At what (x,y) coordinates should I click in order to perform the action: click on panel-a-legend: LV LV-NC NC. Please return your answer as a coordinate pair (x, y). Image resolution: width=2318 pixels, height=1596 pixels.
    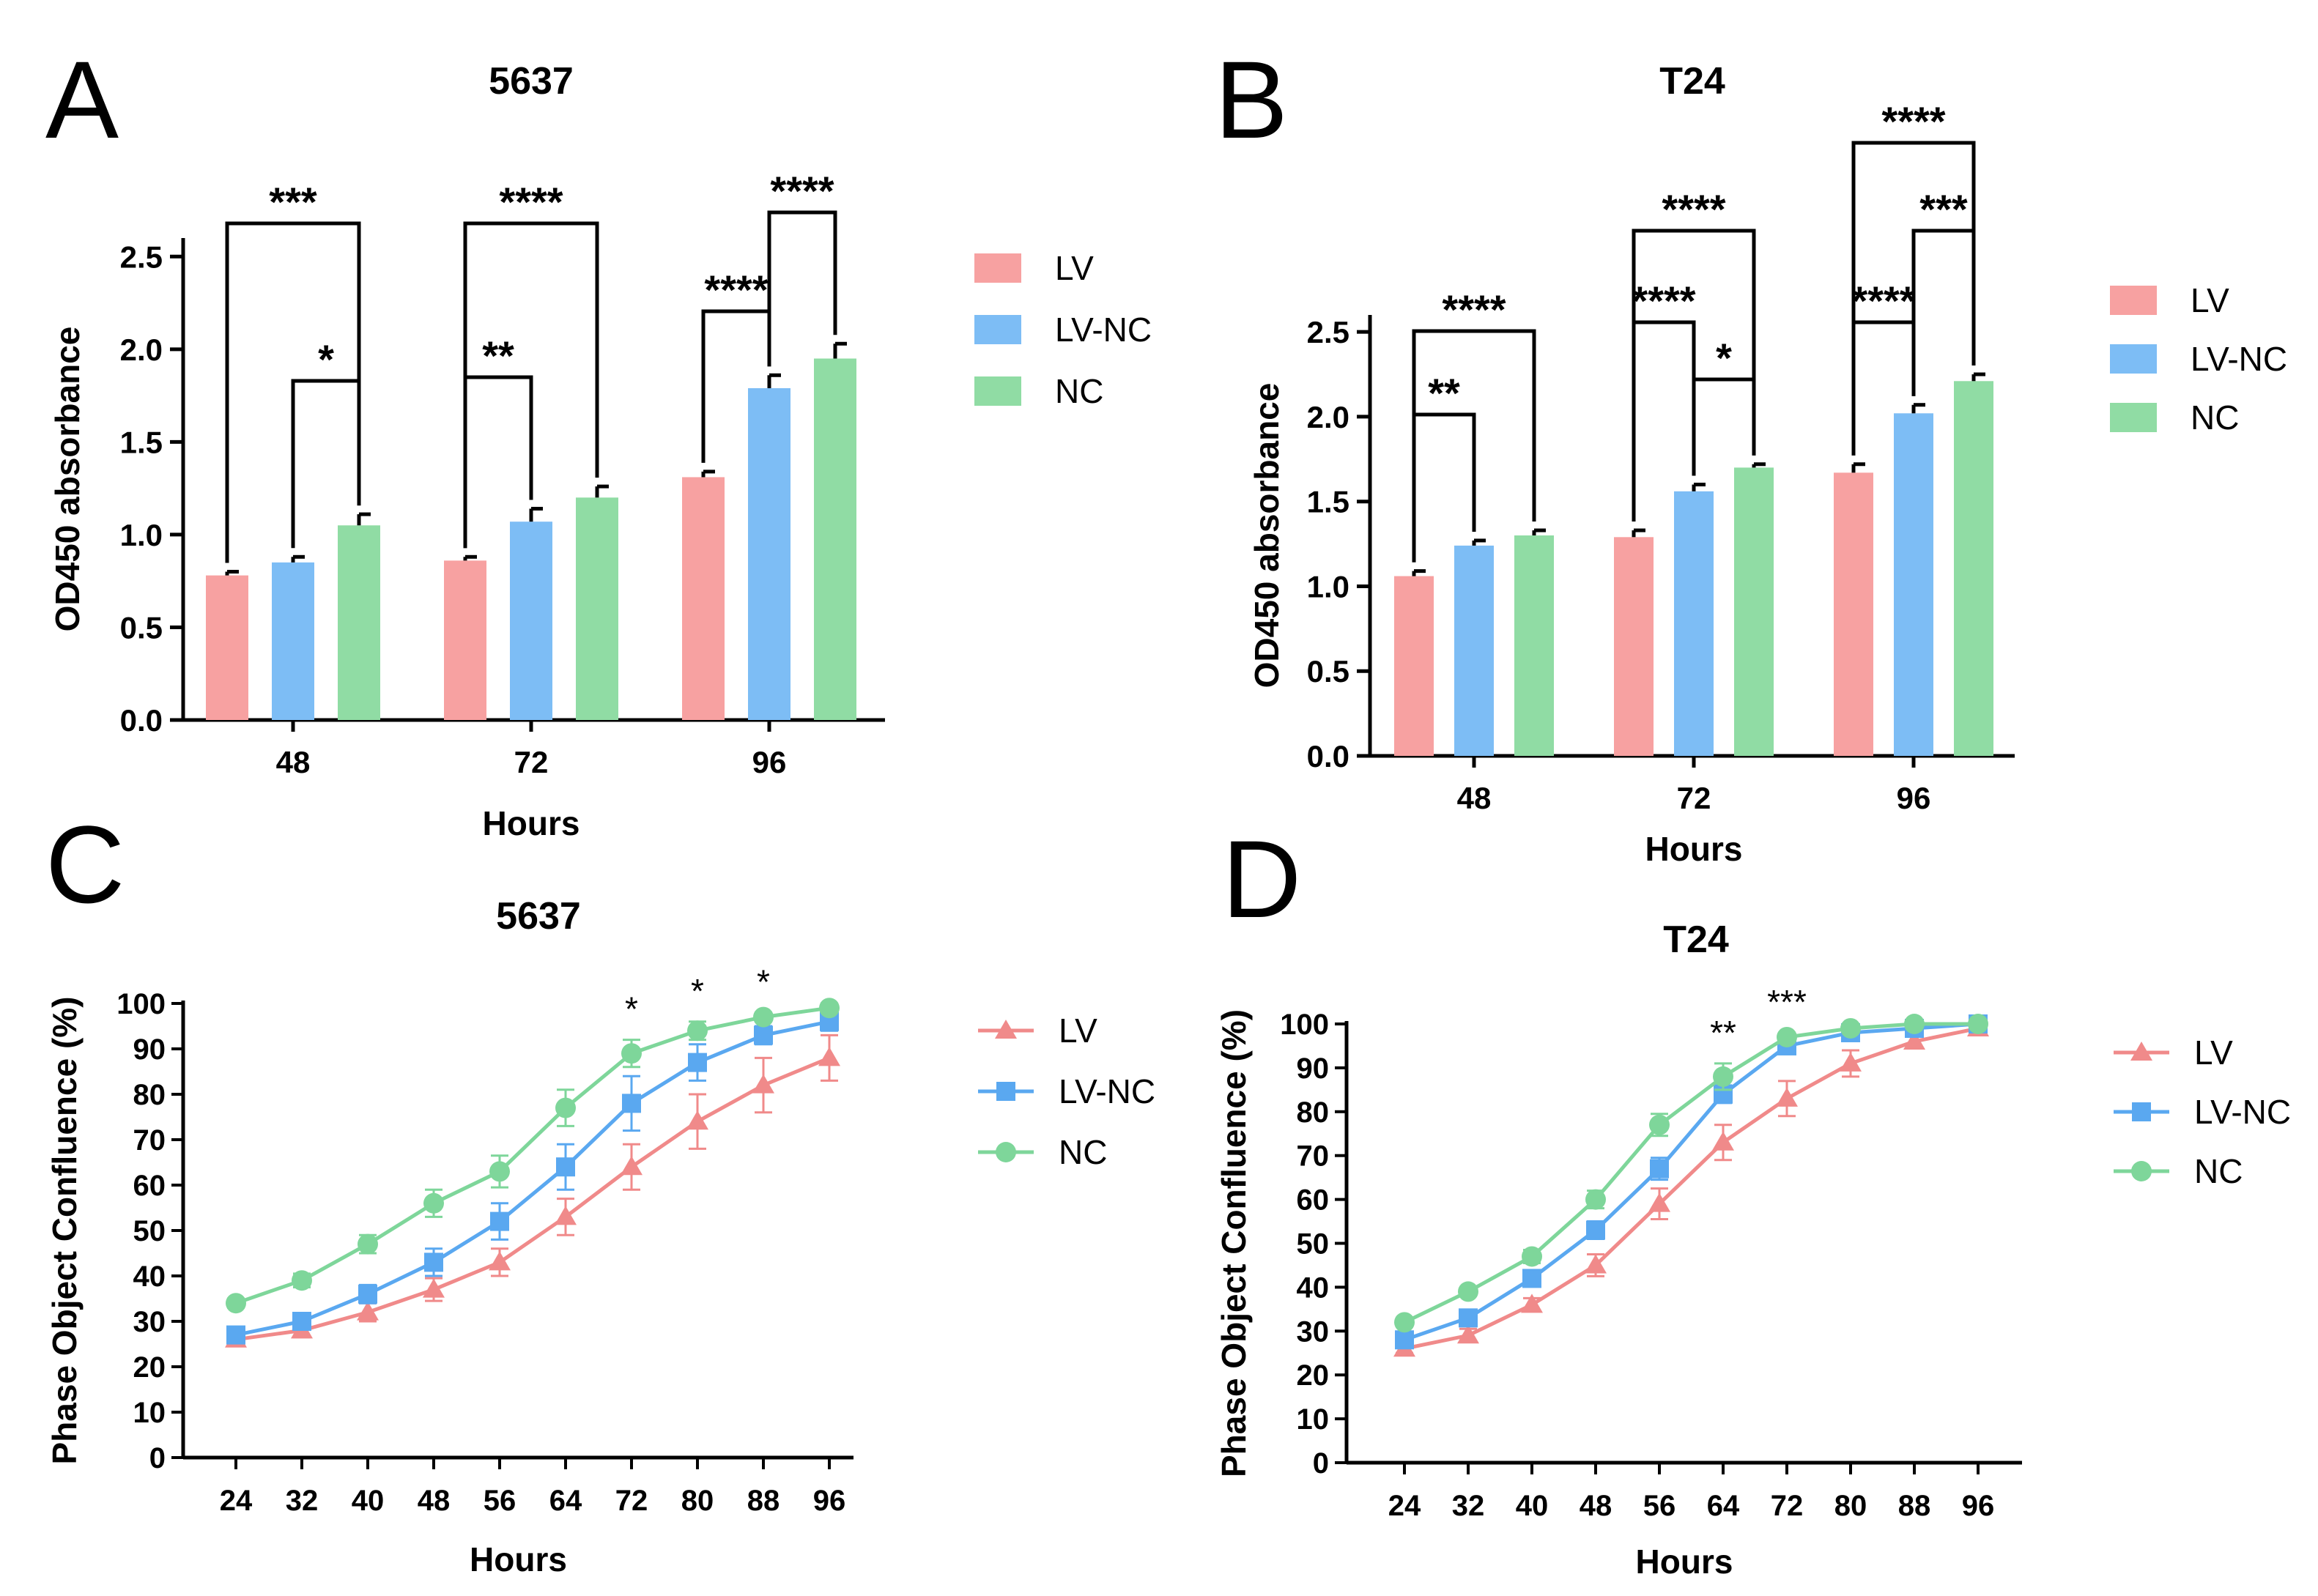
    Looking at the image, I should click on (1063, 329).